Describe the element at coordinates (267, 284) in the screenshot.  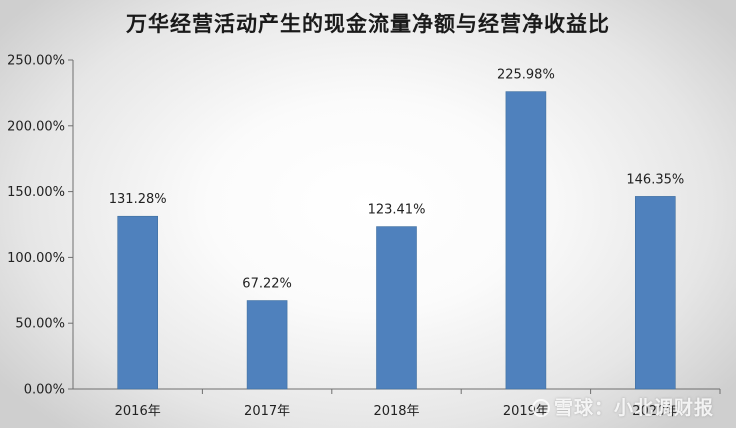
I see `data-label-1: 67.22%` at that location.